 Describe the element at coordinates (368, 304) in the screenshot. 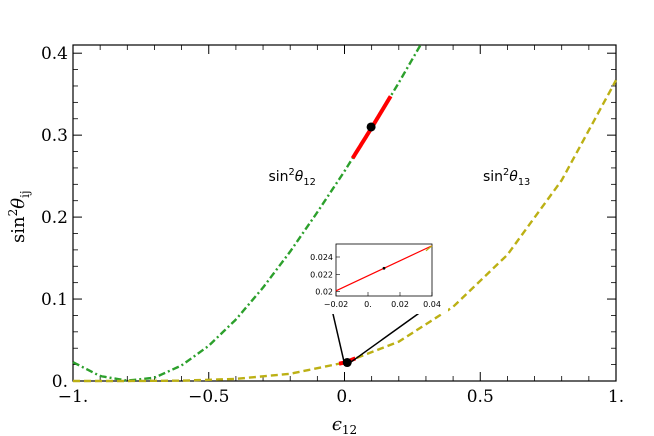

I see `inset-x-tick-label: 0.` at that location.